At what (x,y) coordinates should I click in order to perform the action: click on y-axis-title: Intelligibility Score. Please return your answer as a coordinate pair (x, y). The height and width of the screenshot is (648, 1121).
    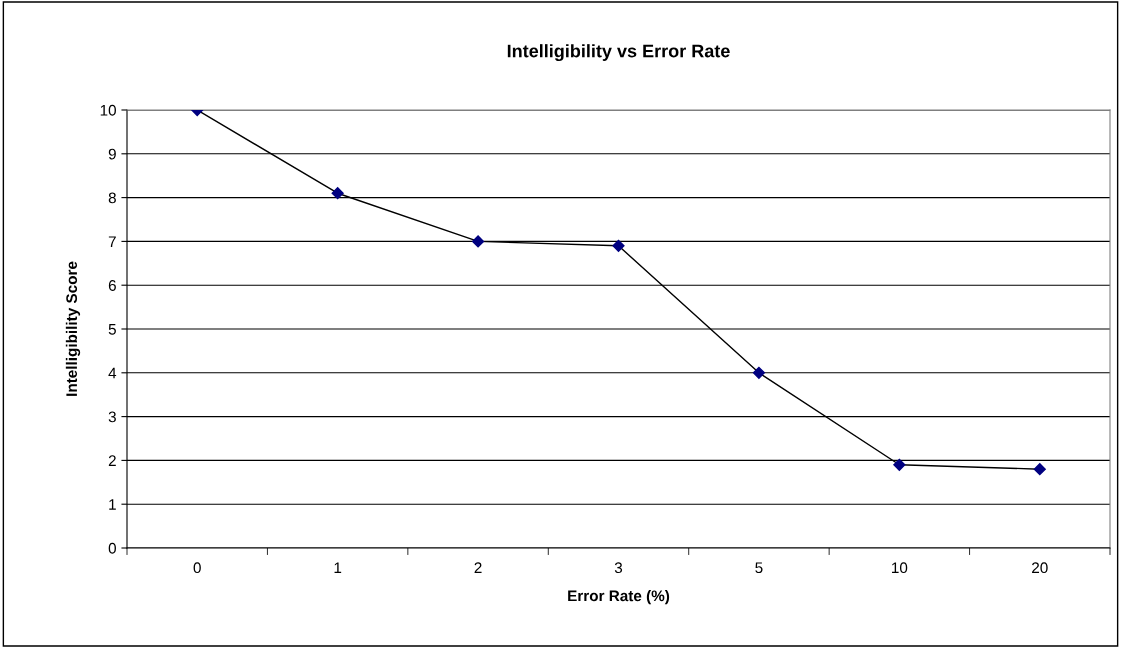
    Looking at the image, I should click on (73, 328).